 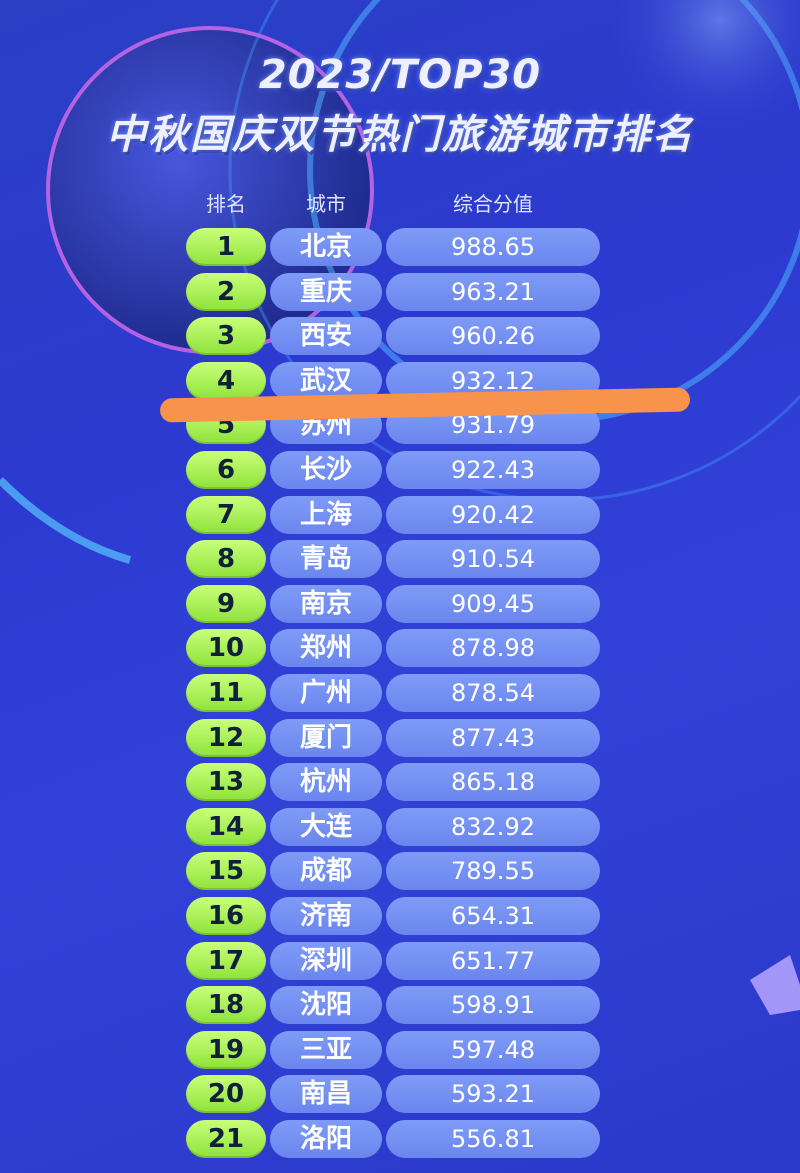 I want to click on table-row: 3 西安 960.26, so click(x=400, y=336).